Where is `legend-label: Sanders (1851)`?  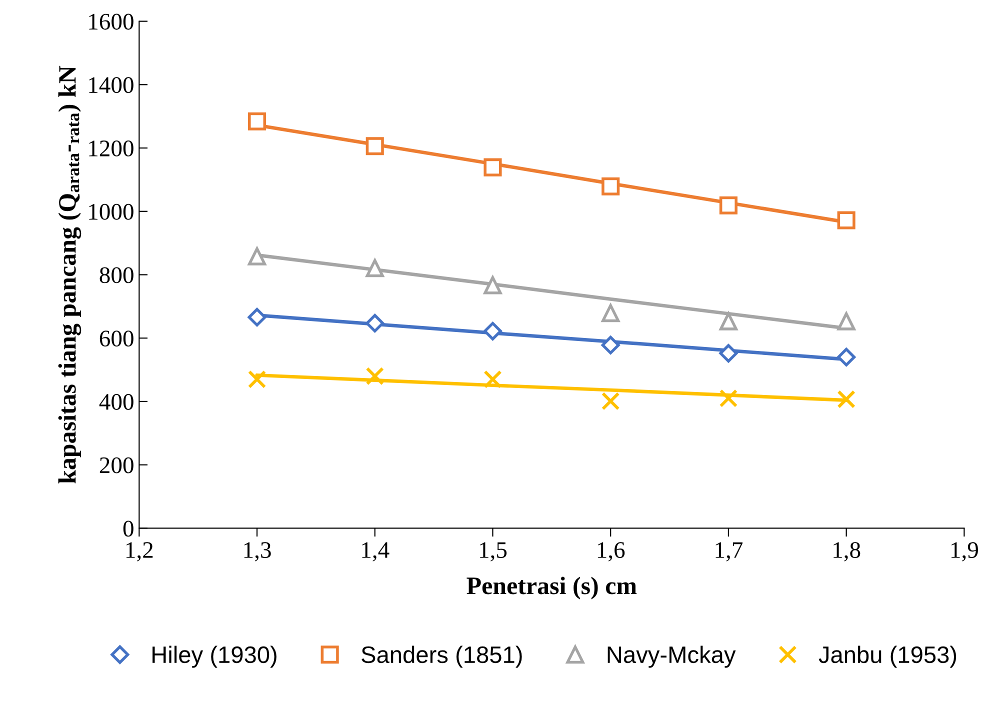 legend-label: Sanders (1851) is located at coordinates (442, 657).